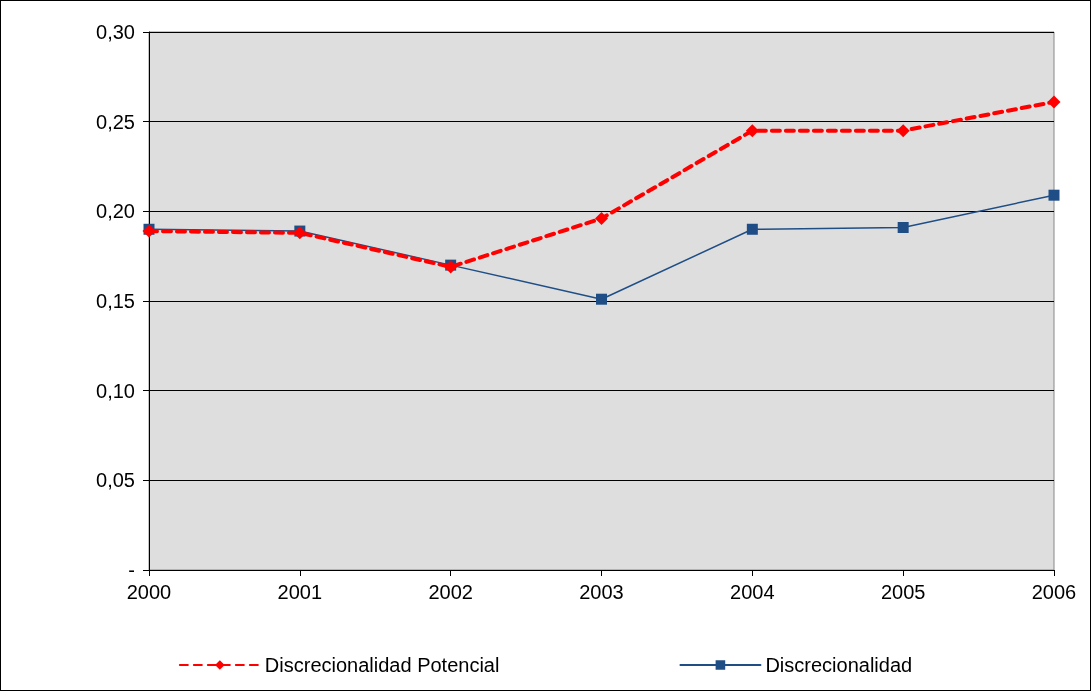  Describe the element at coordinates (1054, 592) in the screenshot. I see `x-tick-label: 2006` at that location.